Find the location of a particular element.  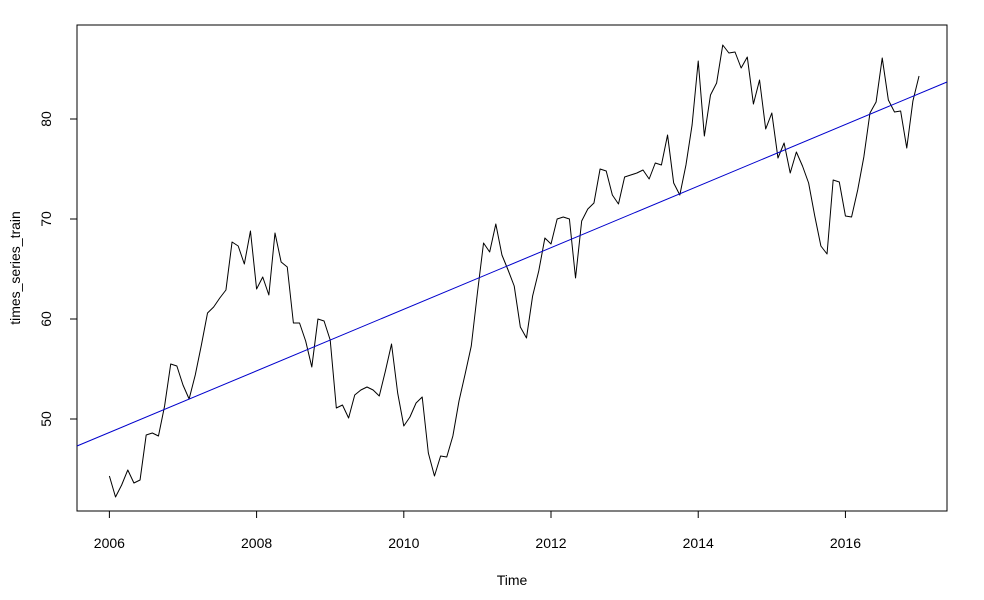

x-tick-label: 2006 is located at coordinates (109, 543).